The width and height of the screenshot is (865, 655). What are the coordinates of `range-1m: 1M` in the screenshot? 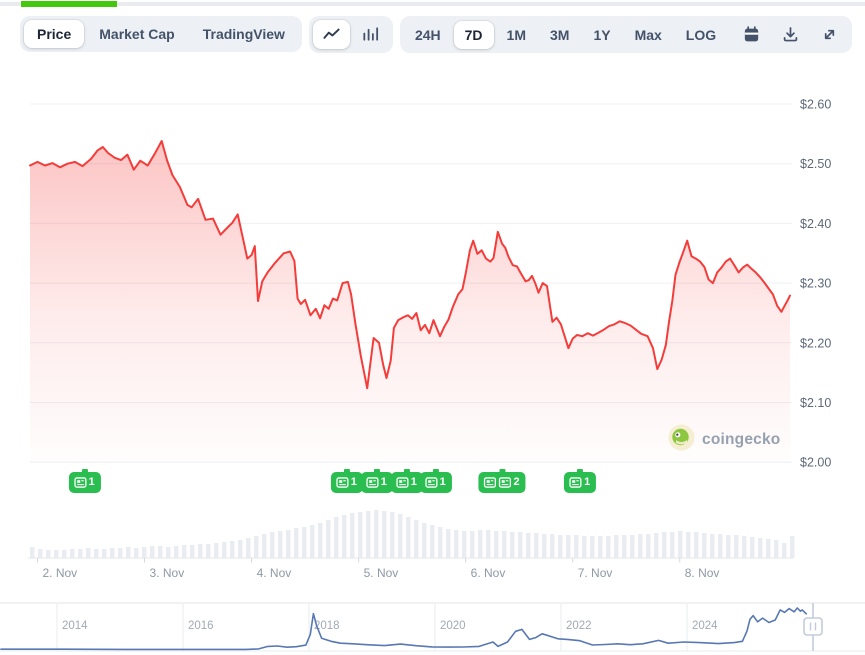 It's located at (516, 35).